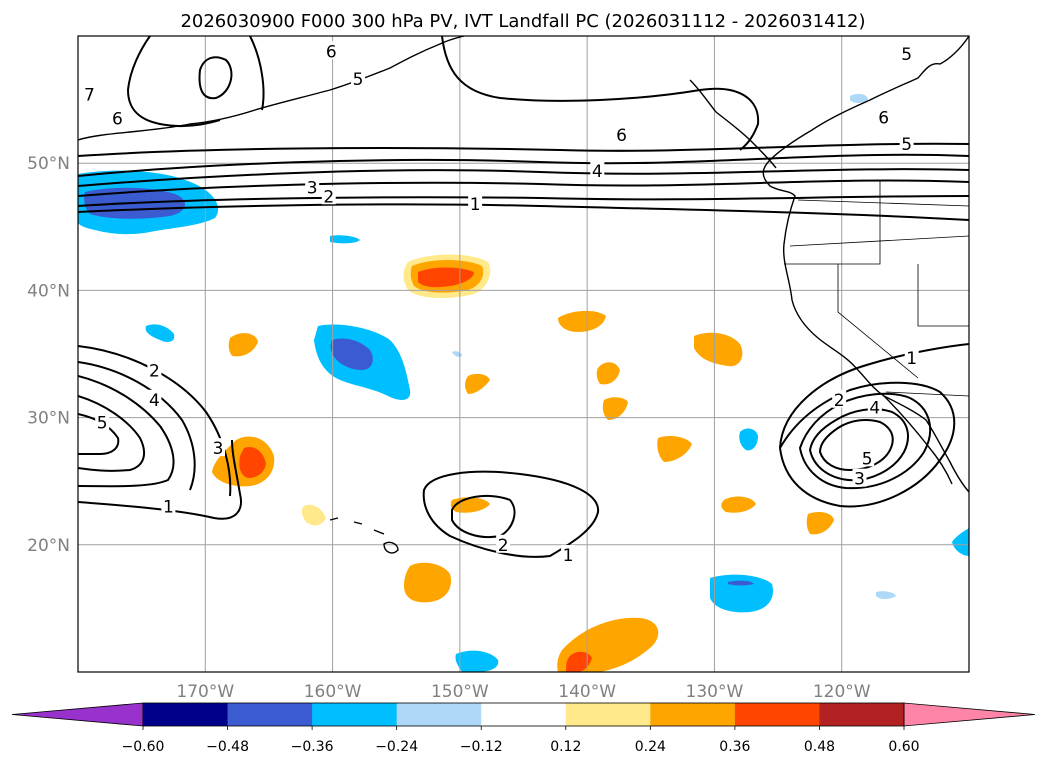 The image size is (1047, 765). What do you see at coordinates (879, 241) in the screenshot?
I see `wa-or-border` at bounding box center [879, 241].